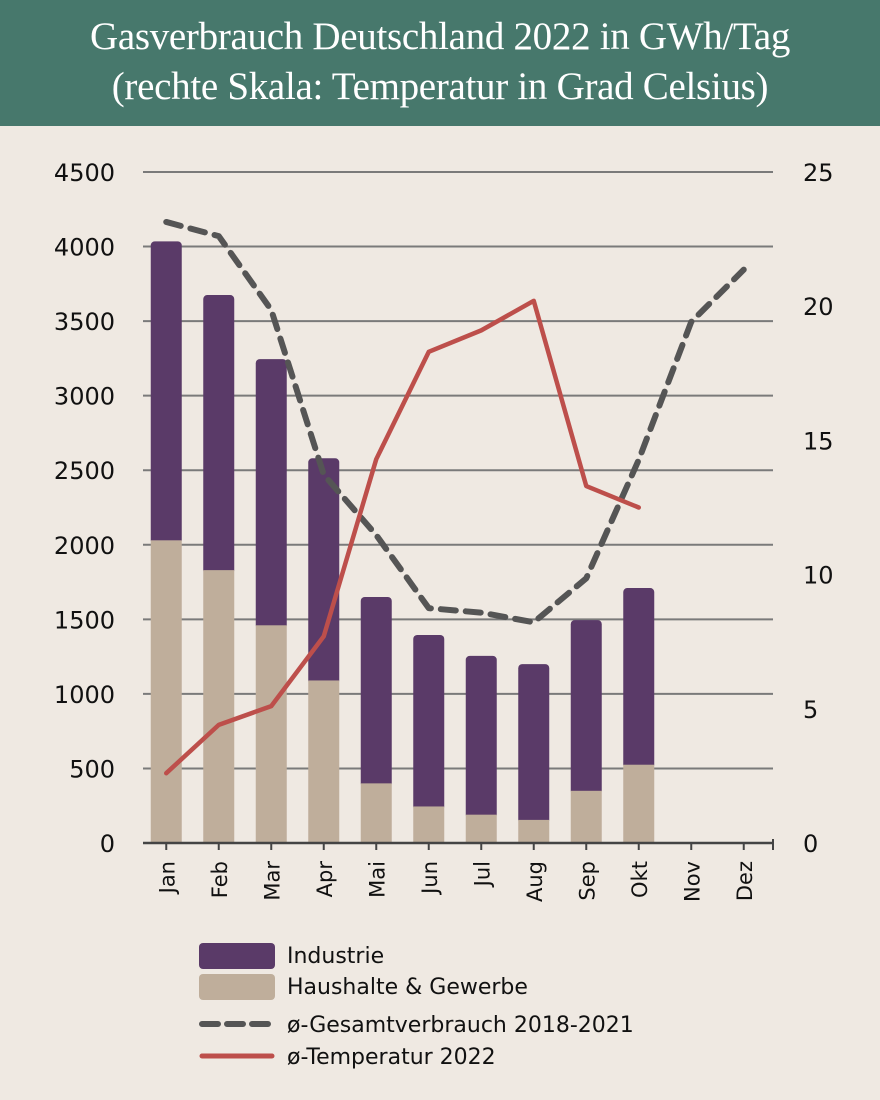 The image size is (880, 1100). Describe the element at coordinates (818, 307) in the screenshot. I see `y2-tick-label: 20` at that location.